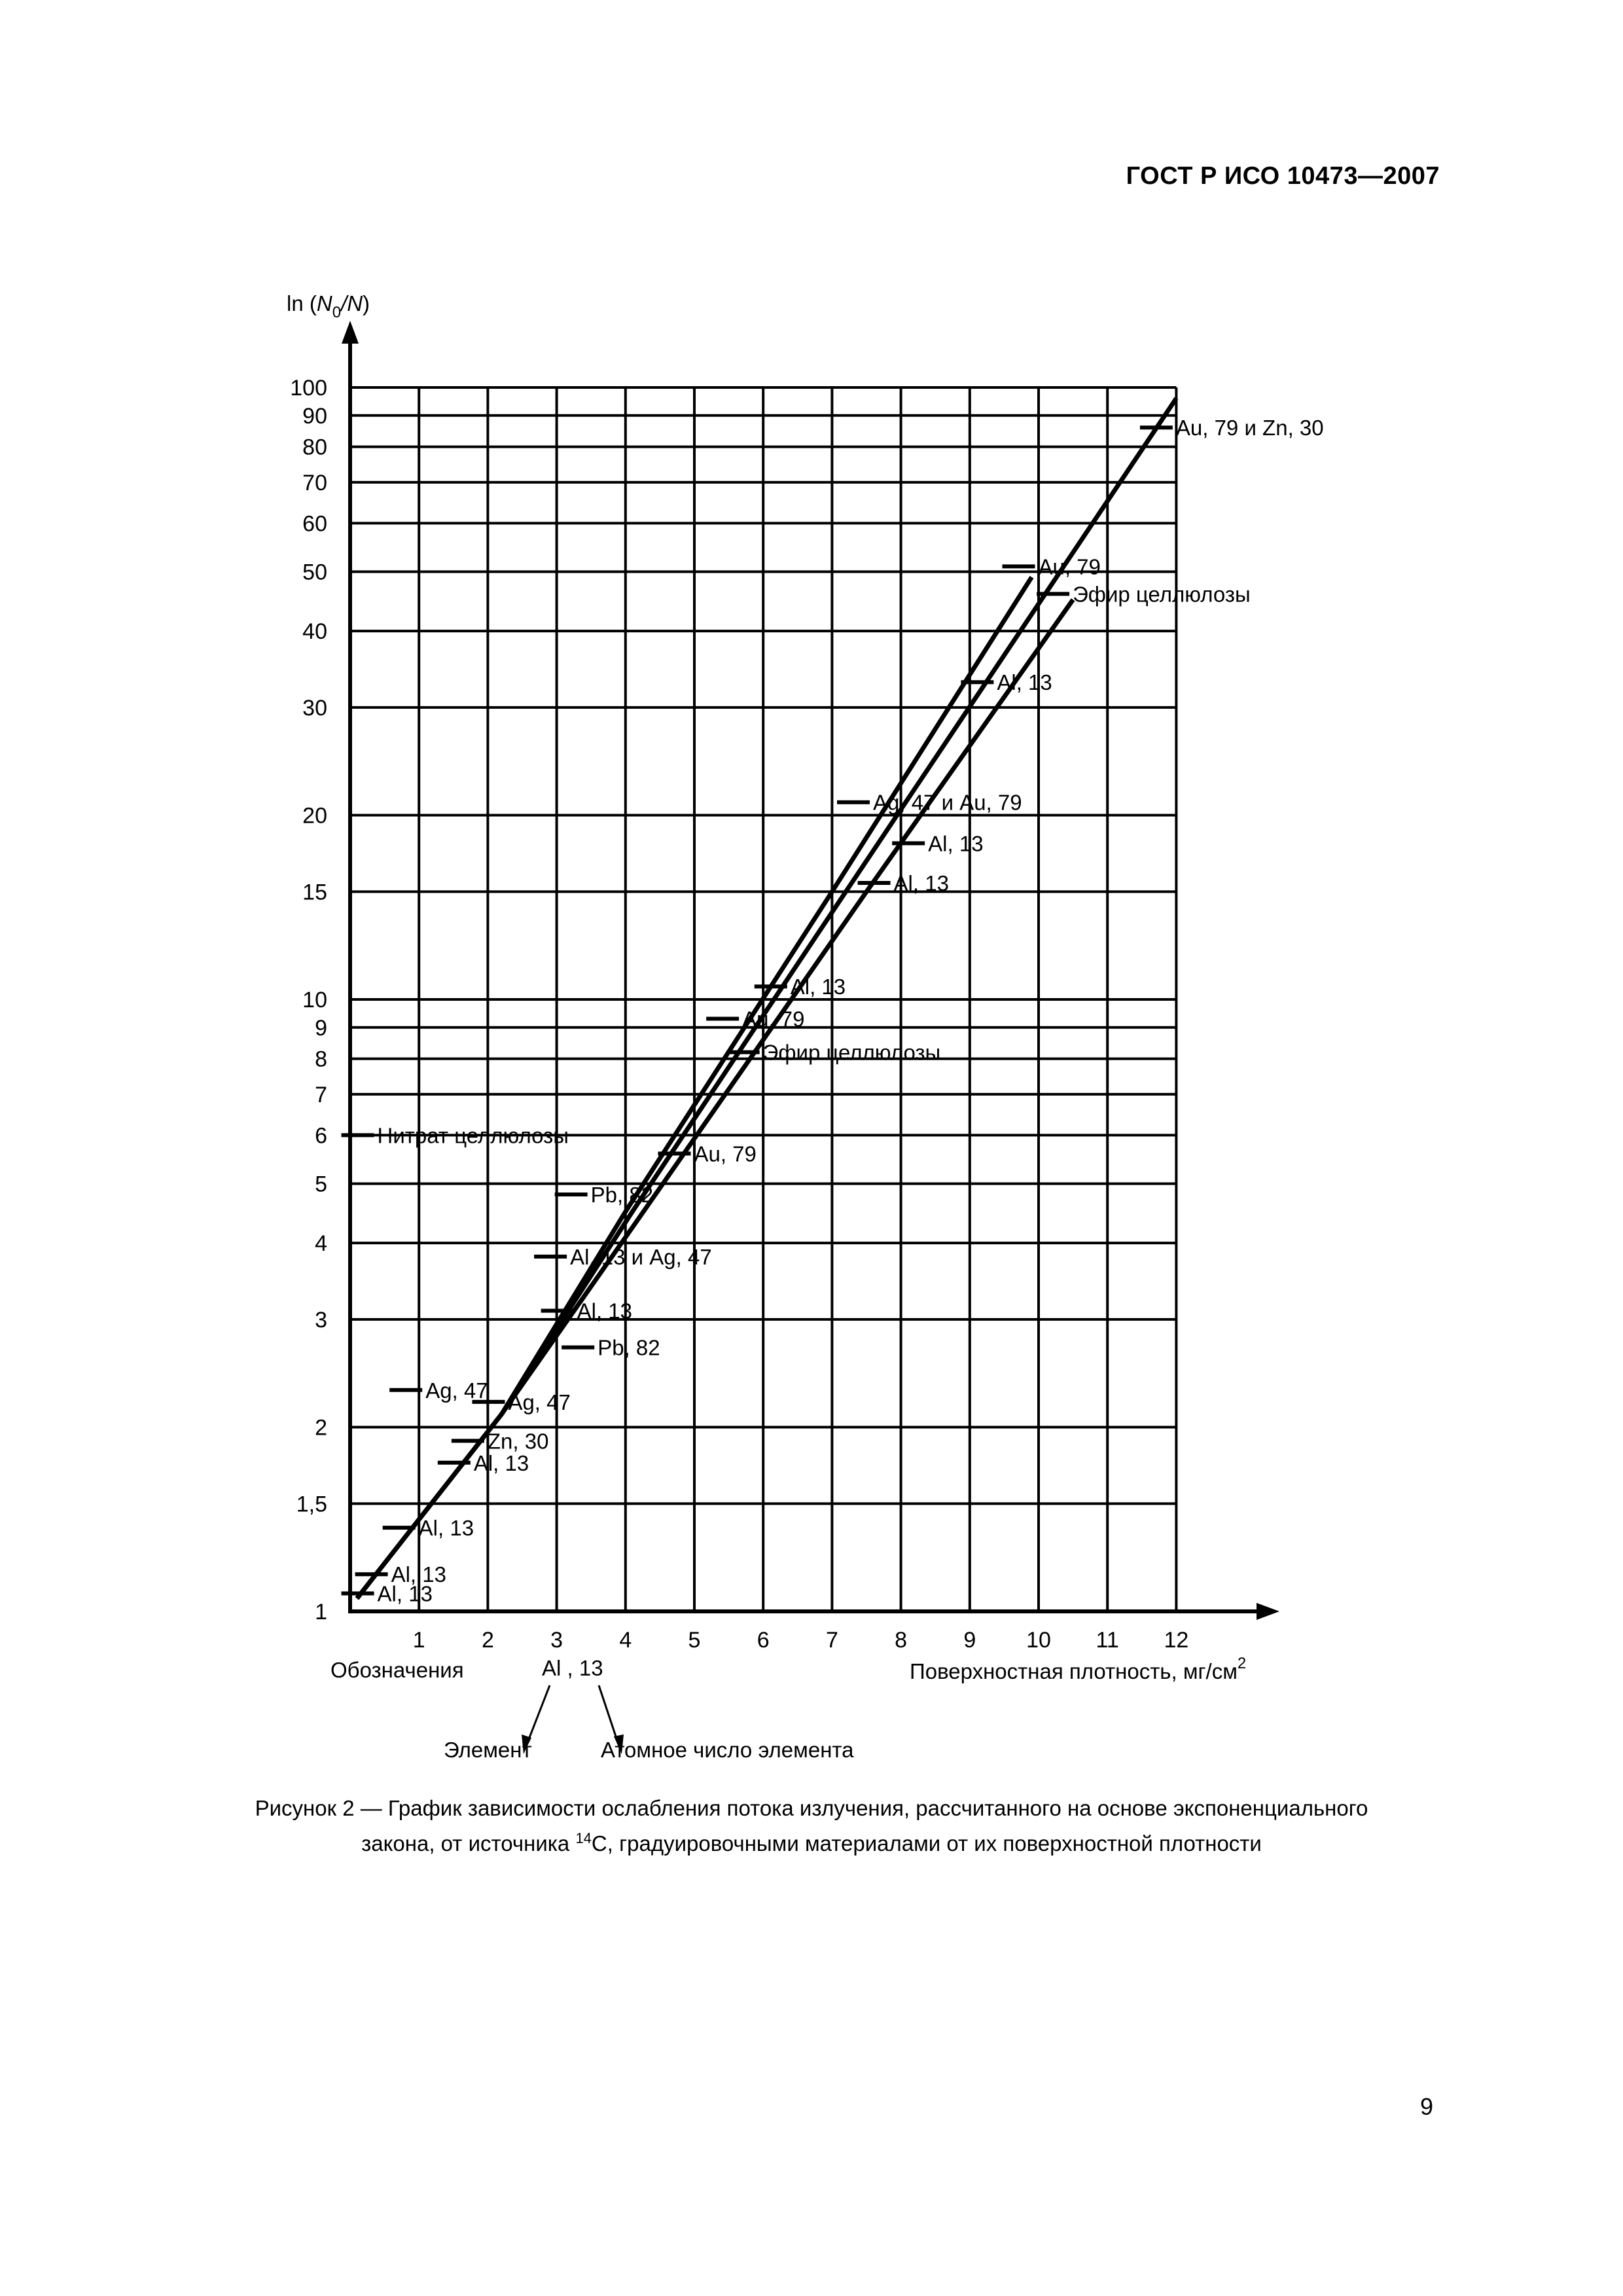 The height and width of the screenshot is (2296, 1623). I want to click on y-tick-label: 1, so click(321, 1612).